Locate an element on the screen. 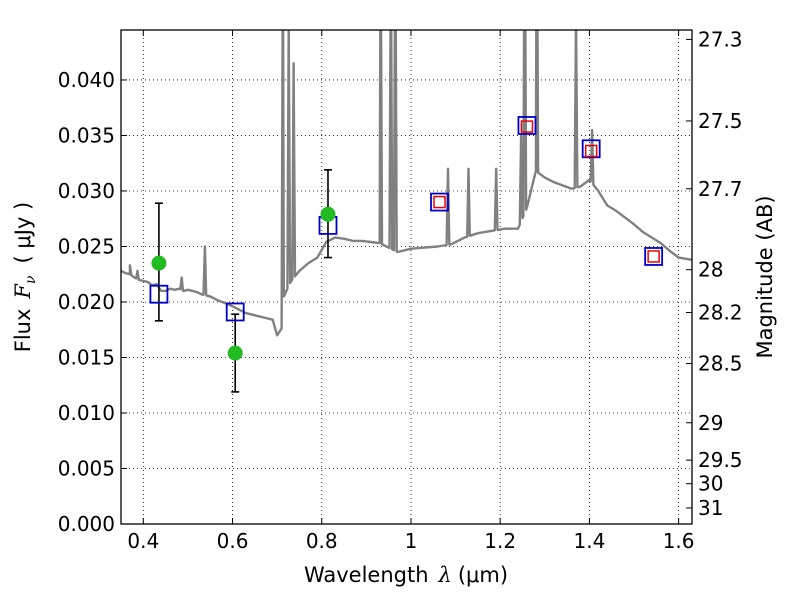 Image resolution: width=800 pixels, height=600 pixels. magnitude-tick-label: 29.5 is located at coordinates (720, 460).